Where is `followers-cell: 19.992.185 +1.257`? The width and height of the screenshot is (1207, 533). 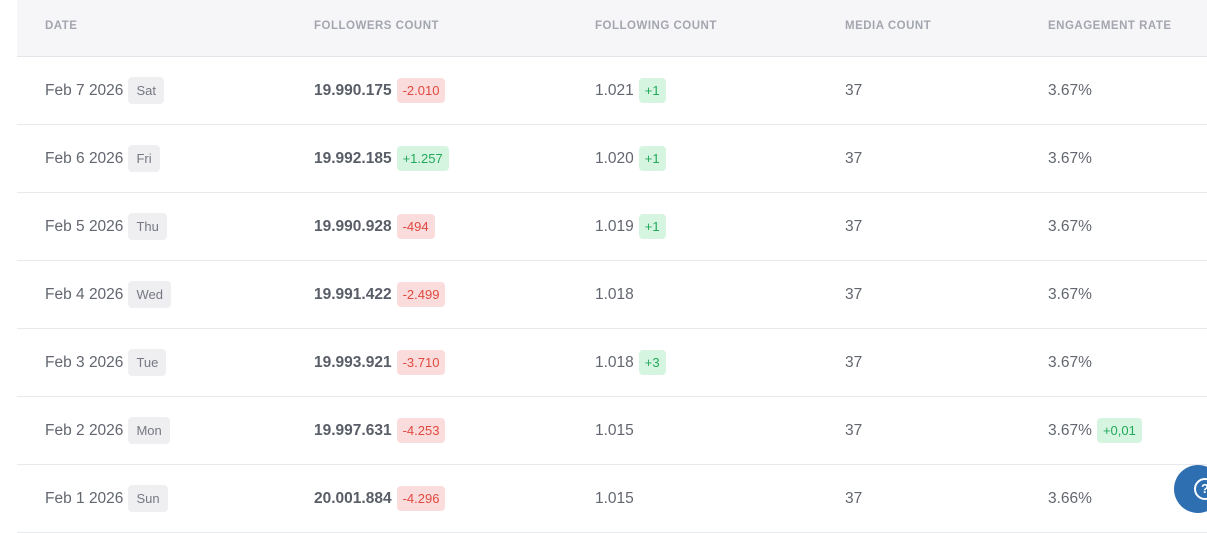 followers-cell: 19.992.185 +1.257 is located at coordinates (381, 158).